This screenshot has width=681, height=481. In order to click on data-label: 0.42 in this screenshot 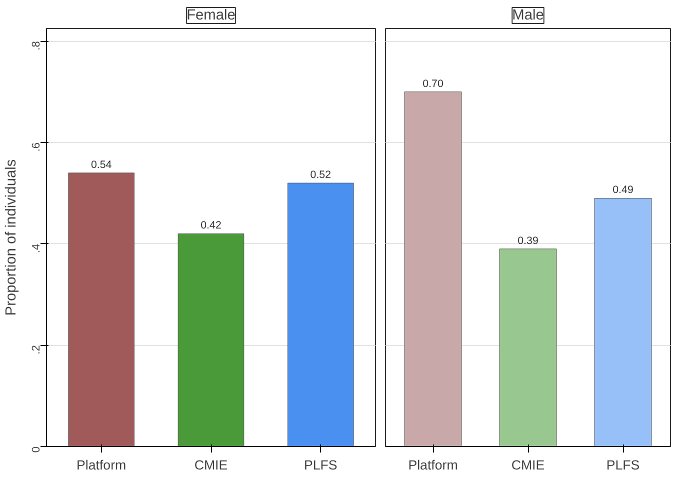, I will do `click(211, 226)`.